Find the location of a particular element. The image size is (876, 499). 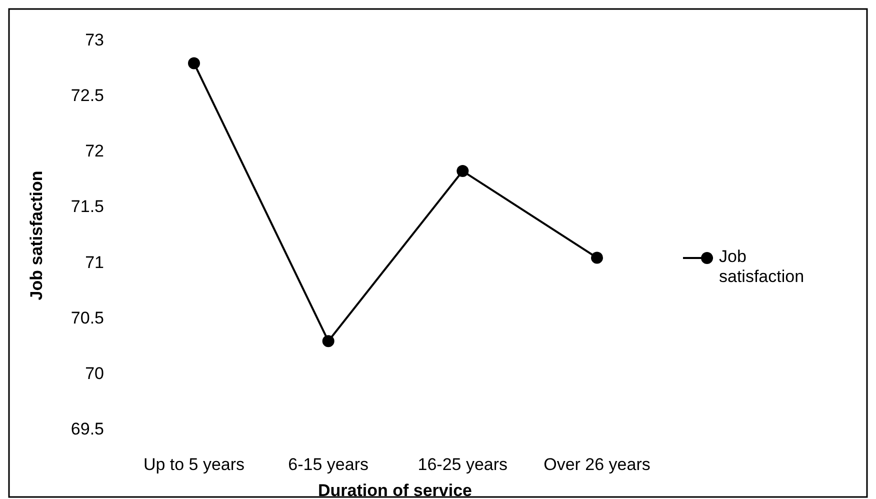

y-tick-label: 72.5 is located at coordinates (87, 96).